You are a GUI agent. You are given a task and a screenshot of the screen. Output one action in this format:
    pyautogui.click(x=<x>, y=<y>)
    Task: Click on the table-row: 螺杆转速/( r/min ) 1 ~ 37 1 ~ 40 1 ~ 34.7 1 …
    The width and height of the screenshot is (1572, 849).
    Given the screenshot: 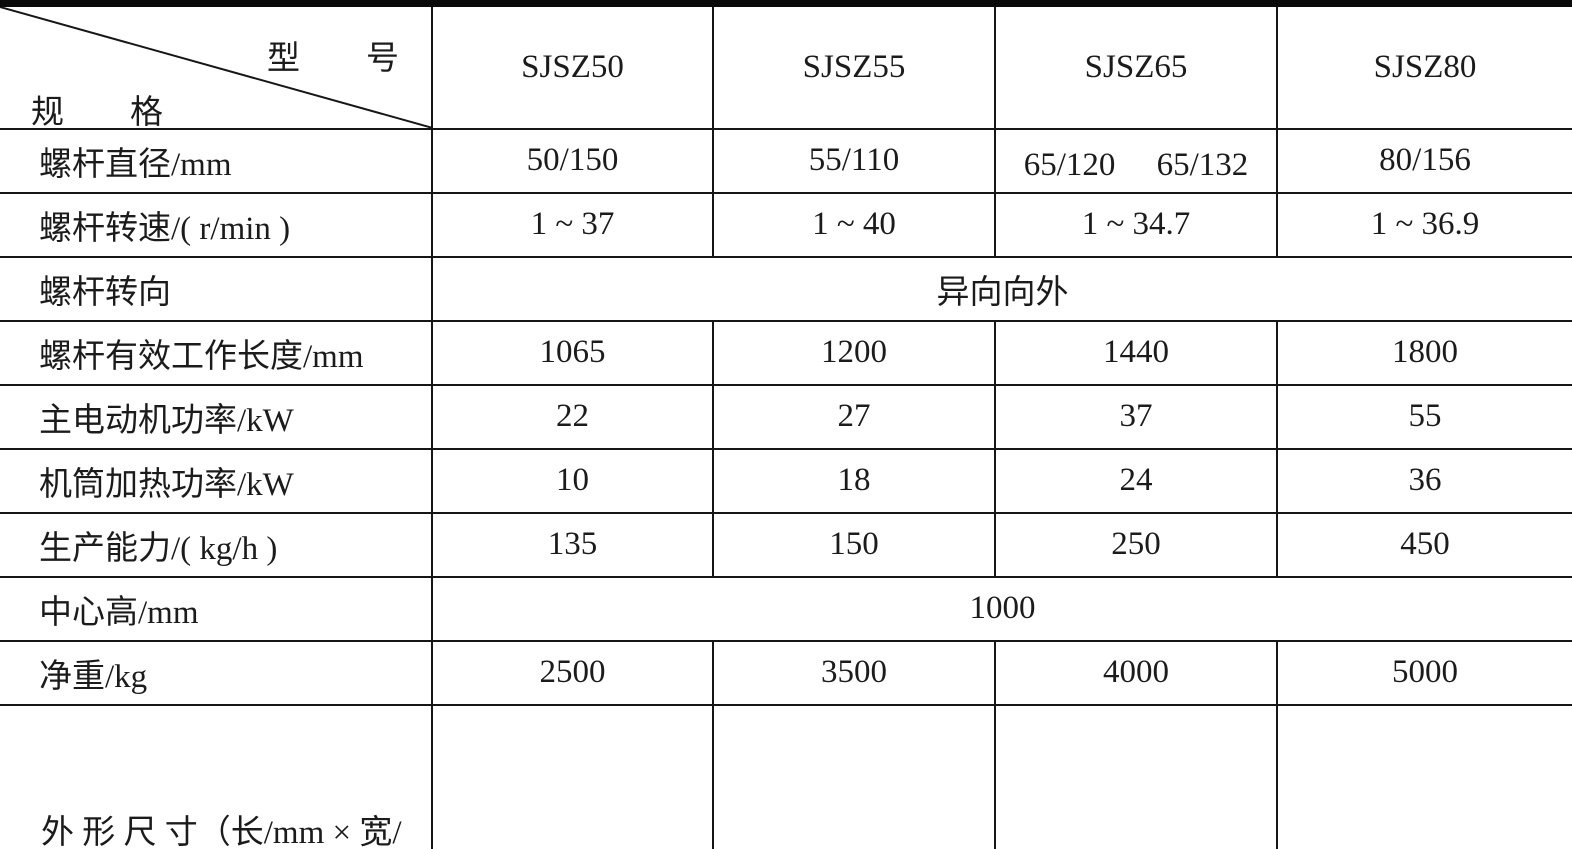 What is the action you would take?
    pyautogui.click(x=786, y=224)
    